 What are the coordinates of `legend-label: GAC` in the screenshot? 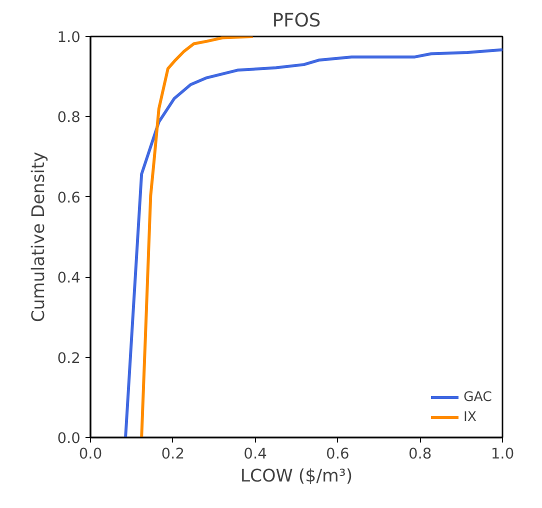 It's located at (477, 397).